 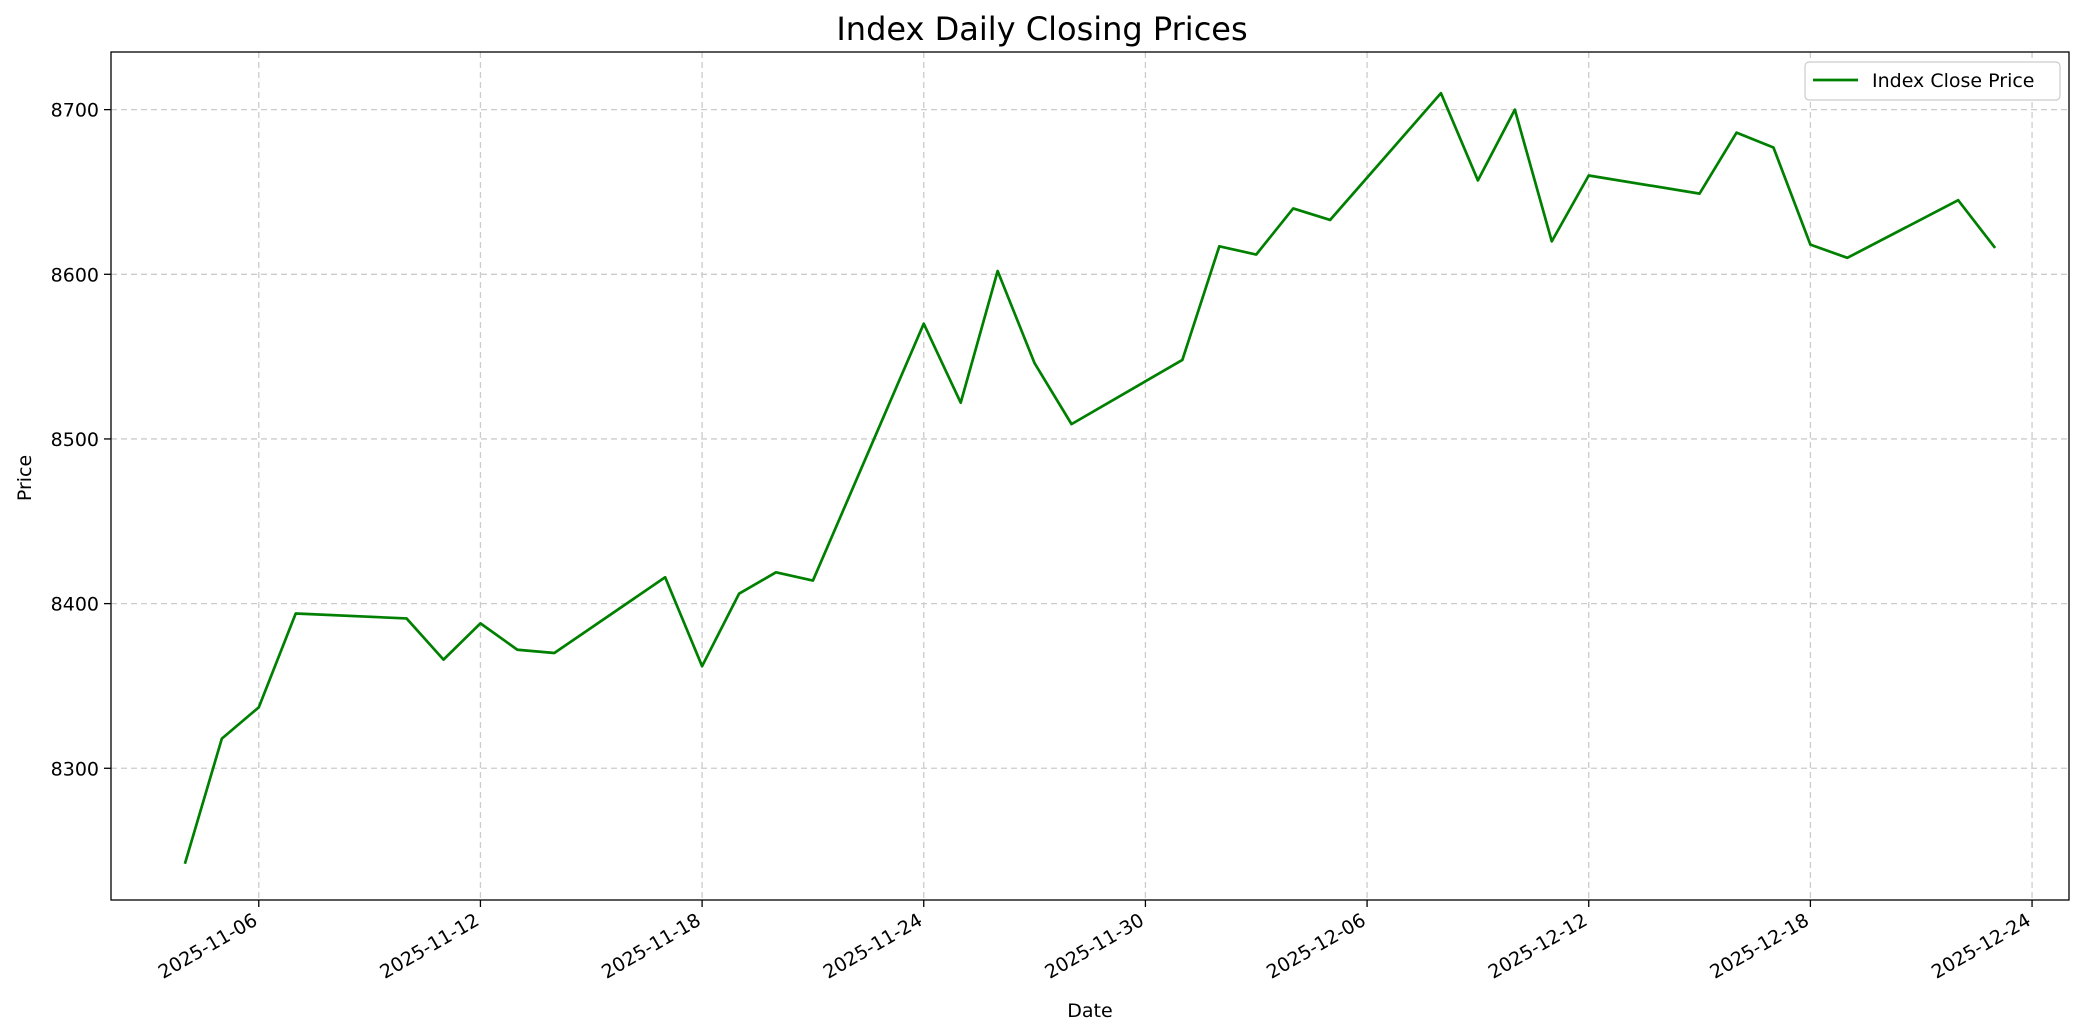 I want to click on x-tick-label: 2025-12-06, so click(x=1316, y=946).